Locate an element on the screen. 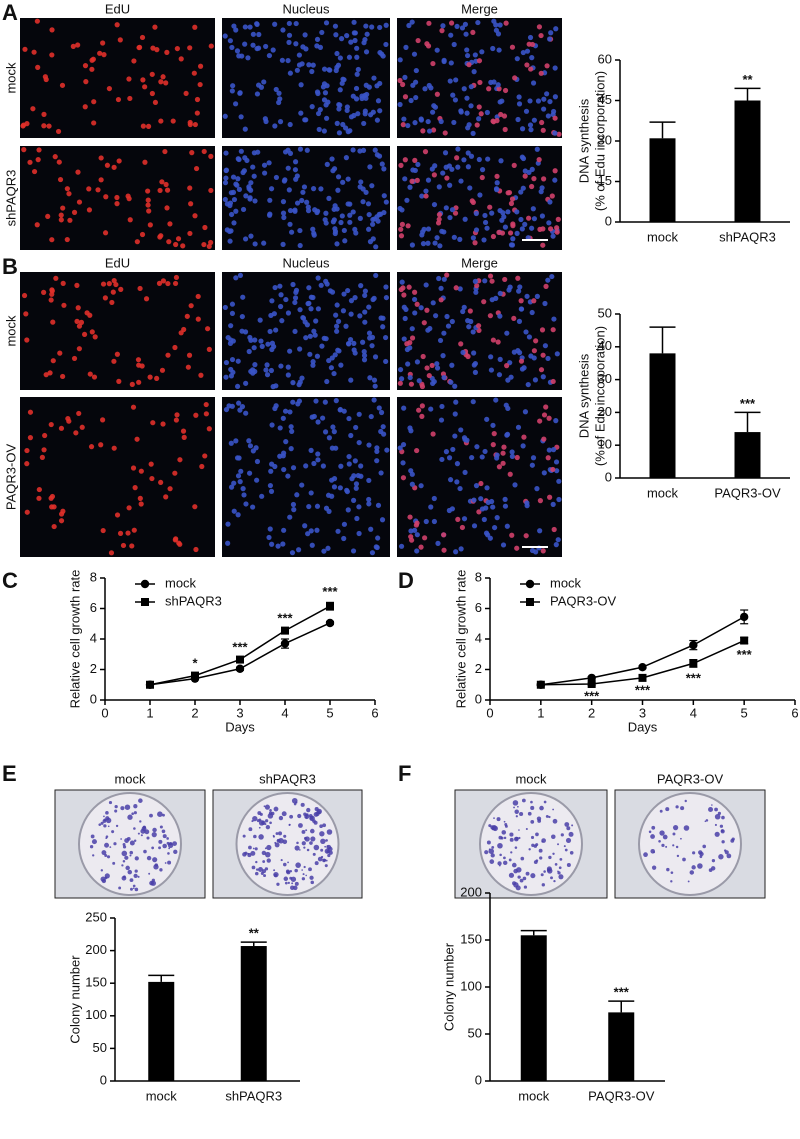 The image size is (800, 1139). point is located at coordinates (285, 630).